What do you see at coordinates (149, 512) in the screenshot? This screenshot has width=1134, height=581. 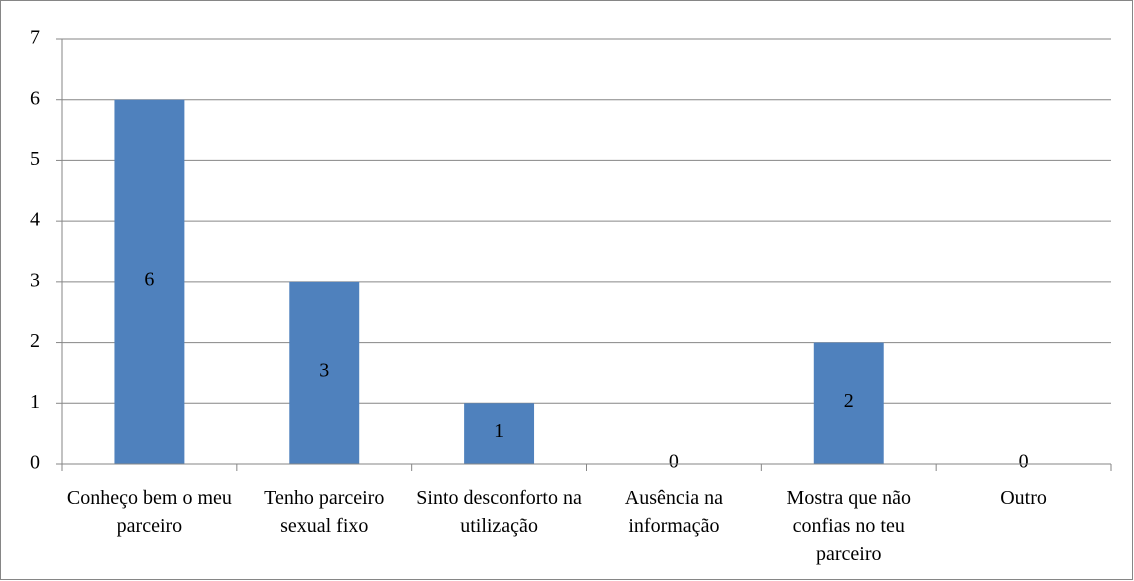 I see `x-tick-label: Conheço bem o meu parceiro` at bounding box center [149, 512].